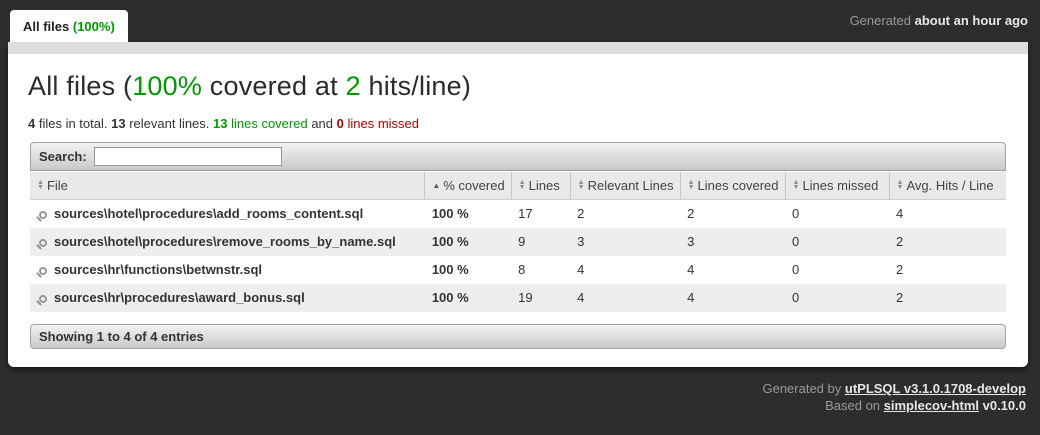  I want to click on tab-all-files: All files (100%), so click(69, 26).